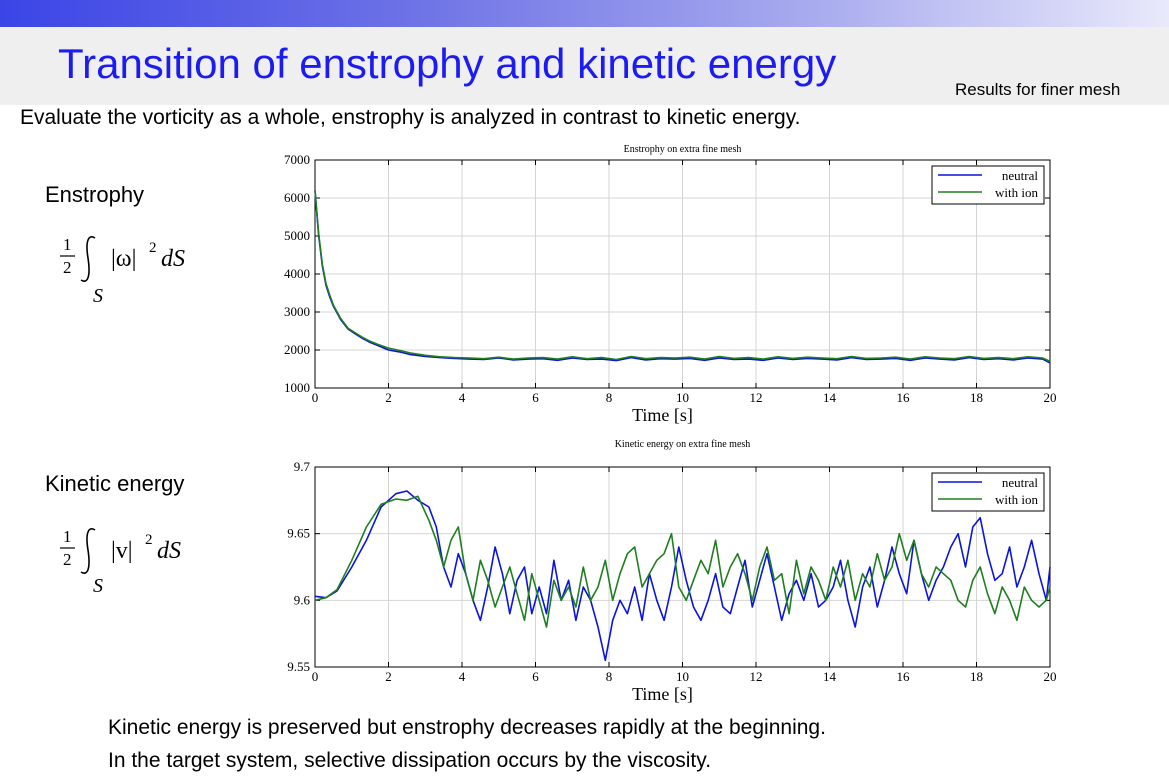  I want to click on y-tick-label: 9.55, so click(298, 666).